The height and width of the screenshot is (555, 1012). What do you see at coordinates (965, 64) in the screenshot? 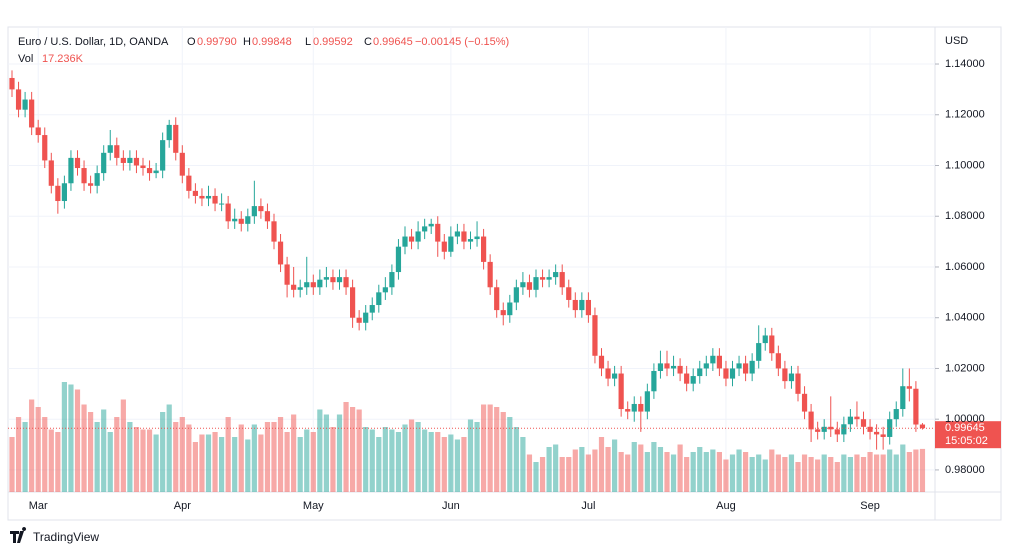
I see `y-tick-label: 1.14000` at bounding box center [965, 64].